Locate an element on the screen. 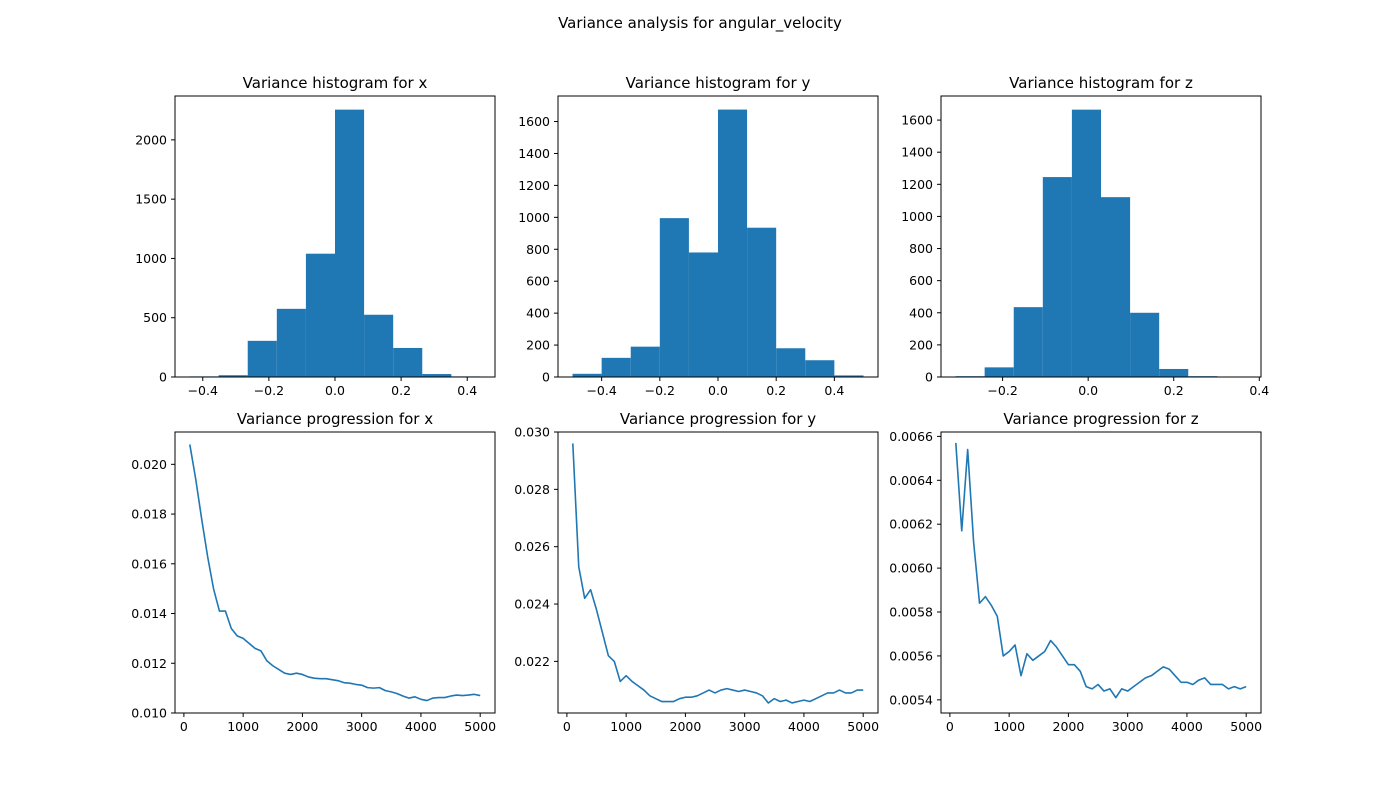  progression-x-xtick-label: 5000 is located at coordinates (480, 726).